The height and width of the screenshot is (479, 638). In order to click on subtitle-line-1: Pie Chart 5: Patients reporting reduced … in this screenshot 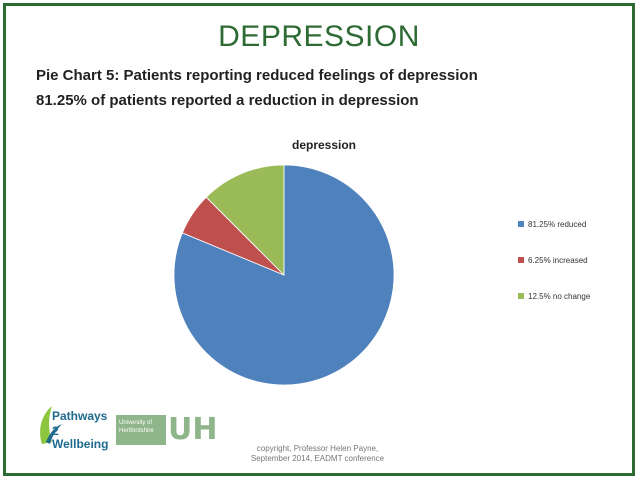, I will do `click(257, 75)`.